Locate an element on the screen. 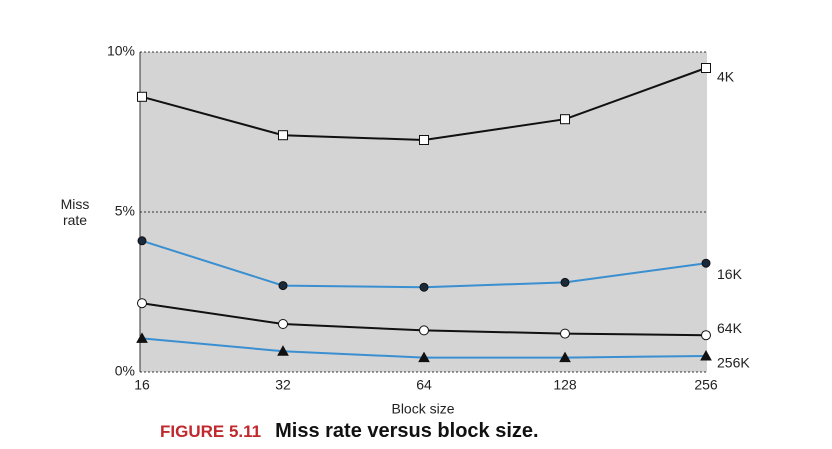 This screenshot has height=449, width=832. series-label: 16K is located at coordinates (730, 274).